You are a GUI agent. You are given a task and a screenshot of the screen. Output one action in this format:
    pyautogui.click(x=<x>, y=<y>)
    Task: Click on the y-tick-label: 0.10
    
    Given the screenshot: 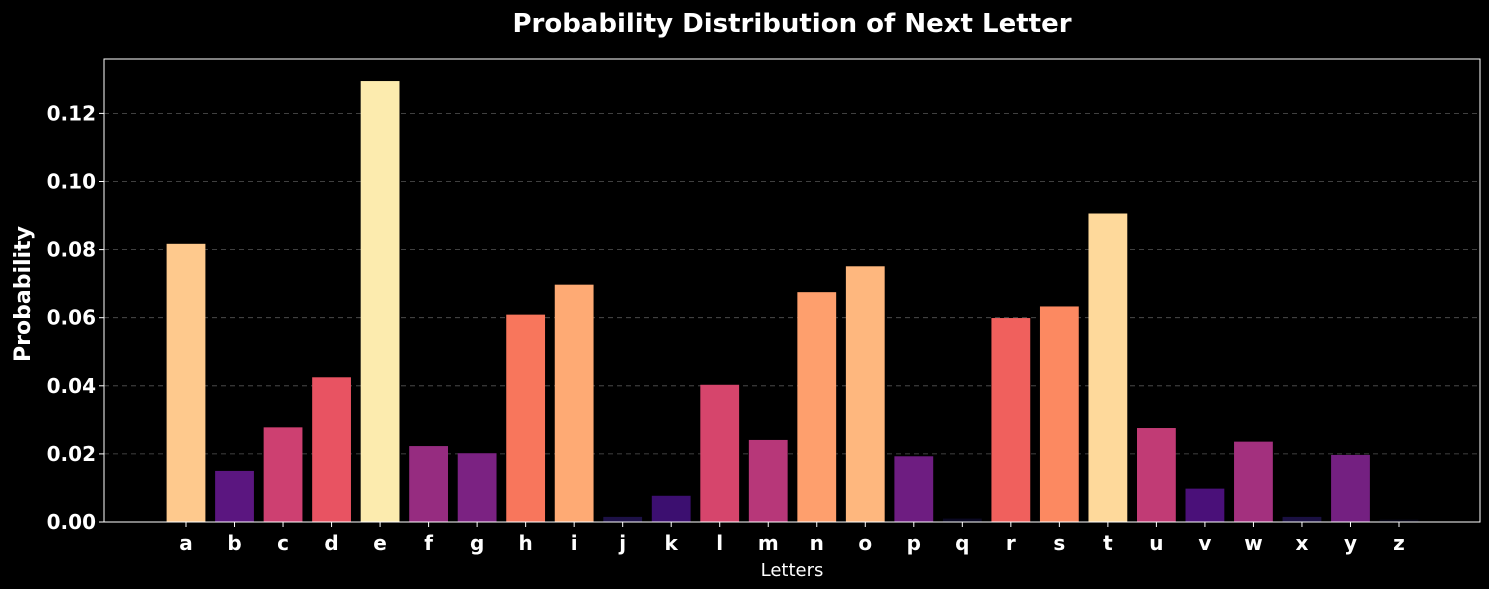 What is the action you would take?
    pyautogui.click(x=71, y=182)
    